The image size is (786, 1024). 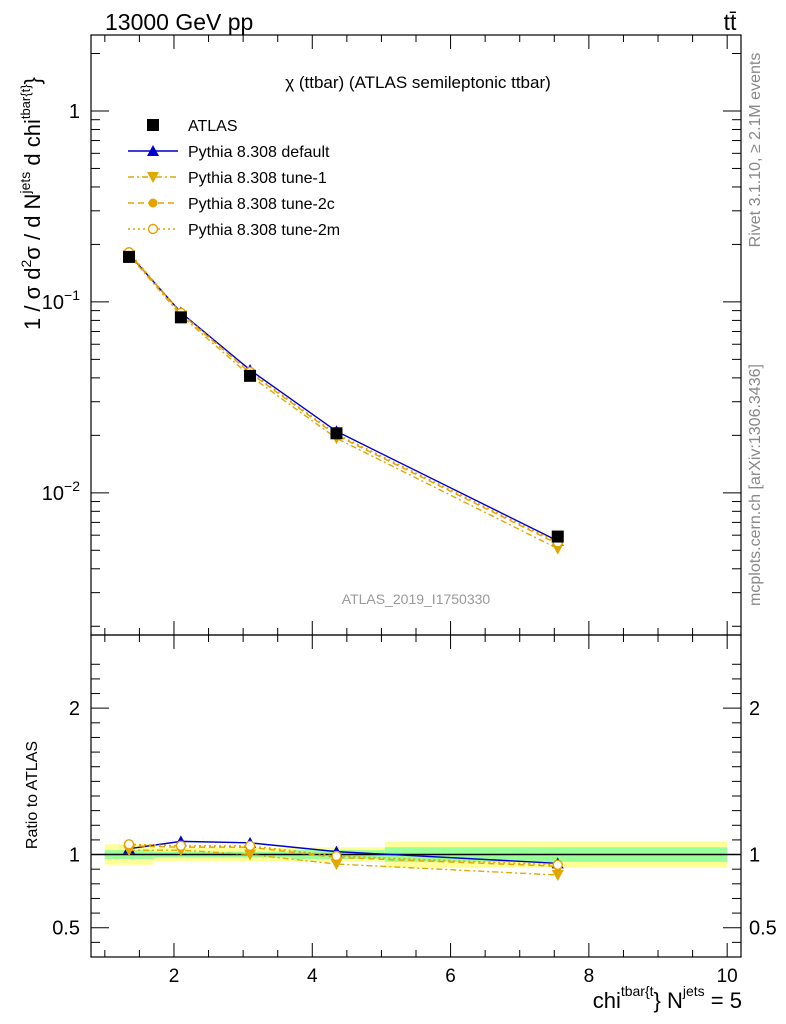 What do you see at coordinates (66, 929) in the screenshot?
I see `ratio-y-tick-label: 0.5` at bounding box center [66, 929].